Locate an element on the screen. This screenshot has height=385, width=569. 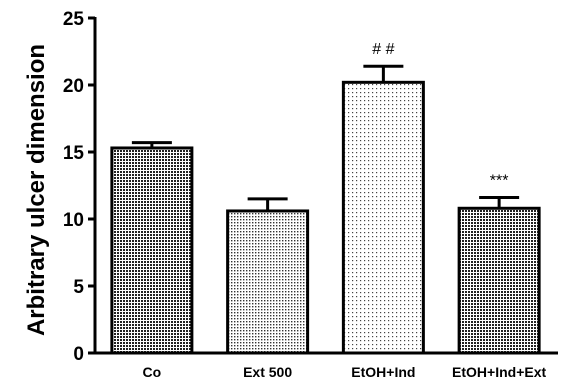
y-tick-label: 20 is located at coordinates (73, 86).